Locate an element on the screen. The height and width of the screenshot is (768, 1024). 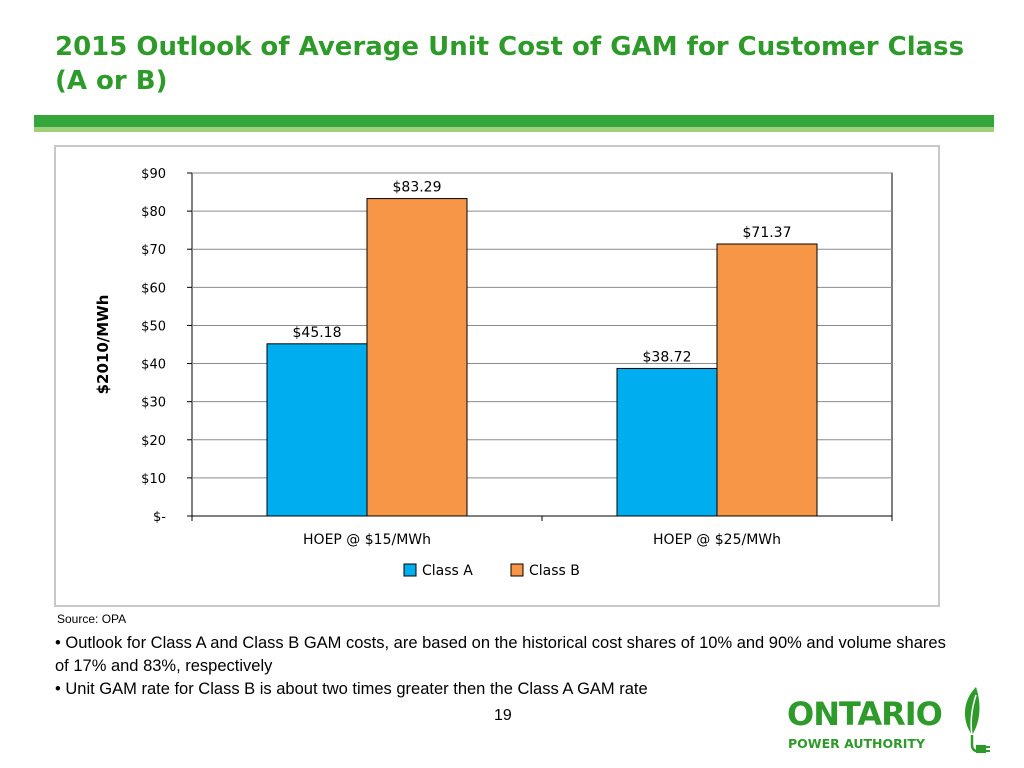
x-tick-label: HOEP @ $25/MWh is located at coordinates (717, 540).